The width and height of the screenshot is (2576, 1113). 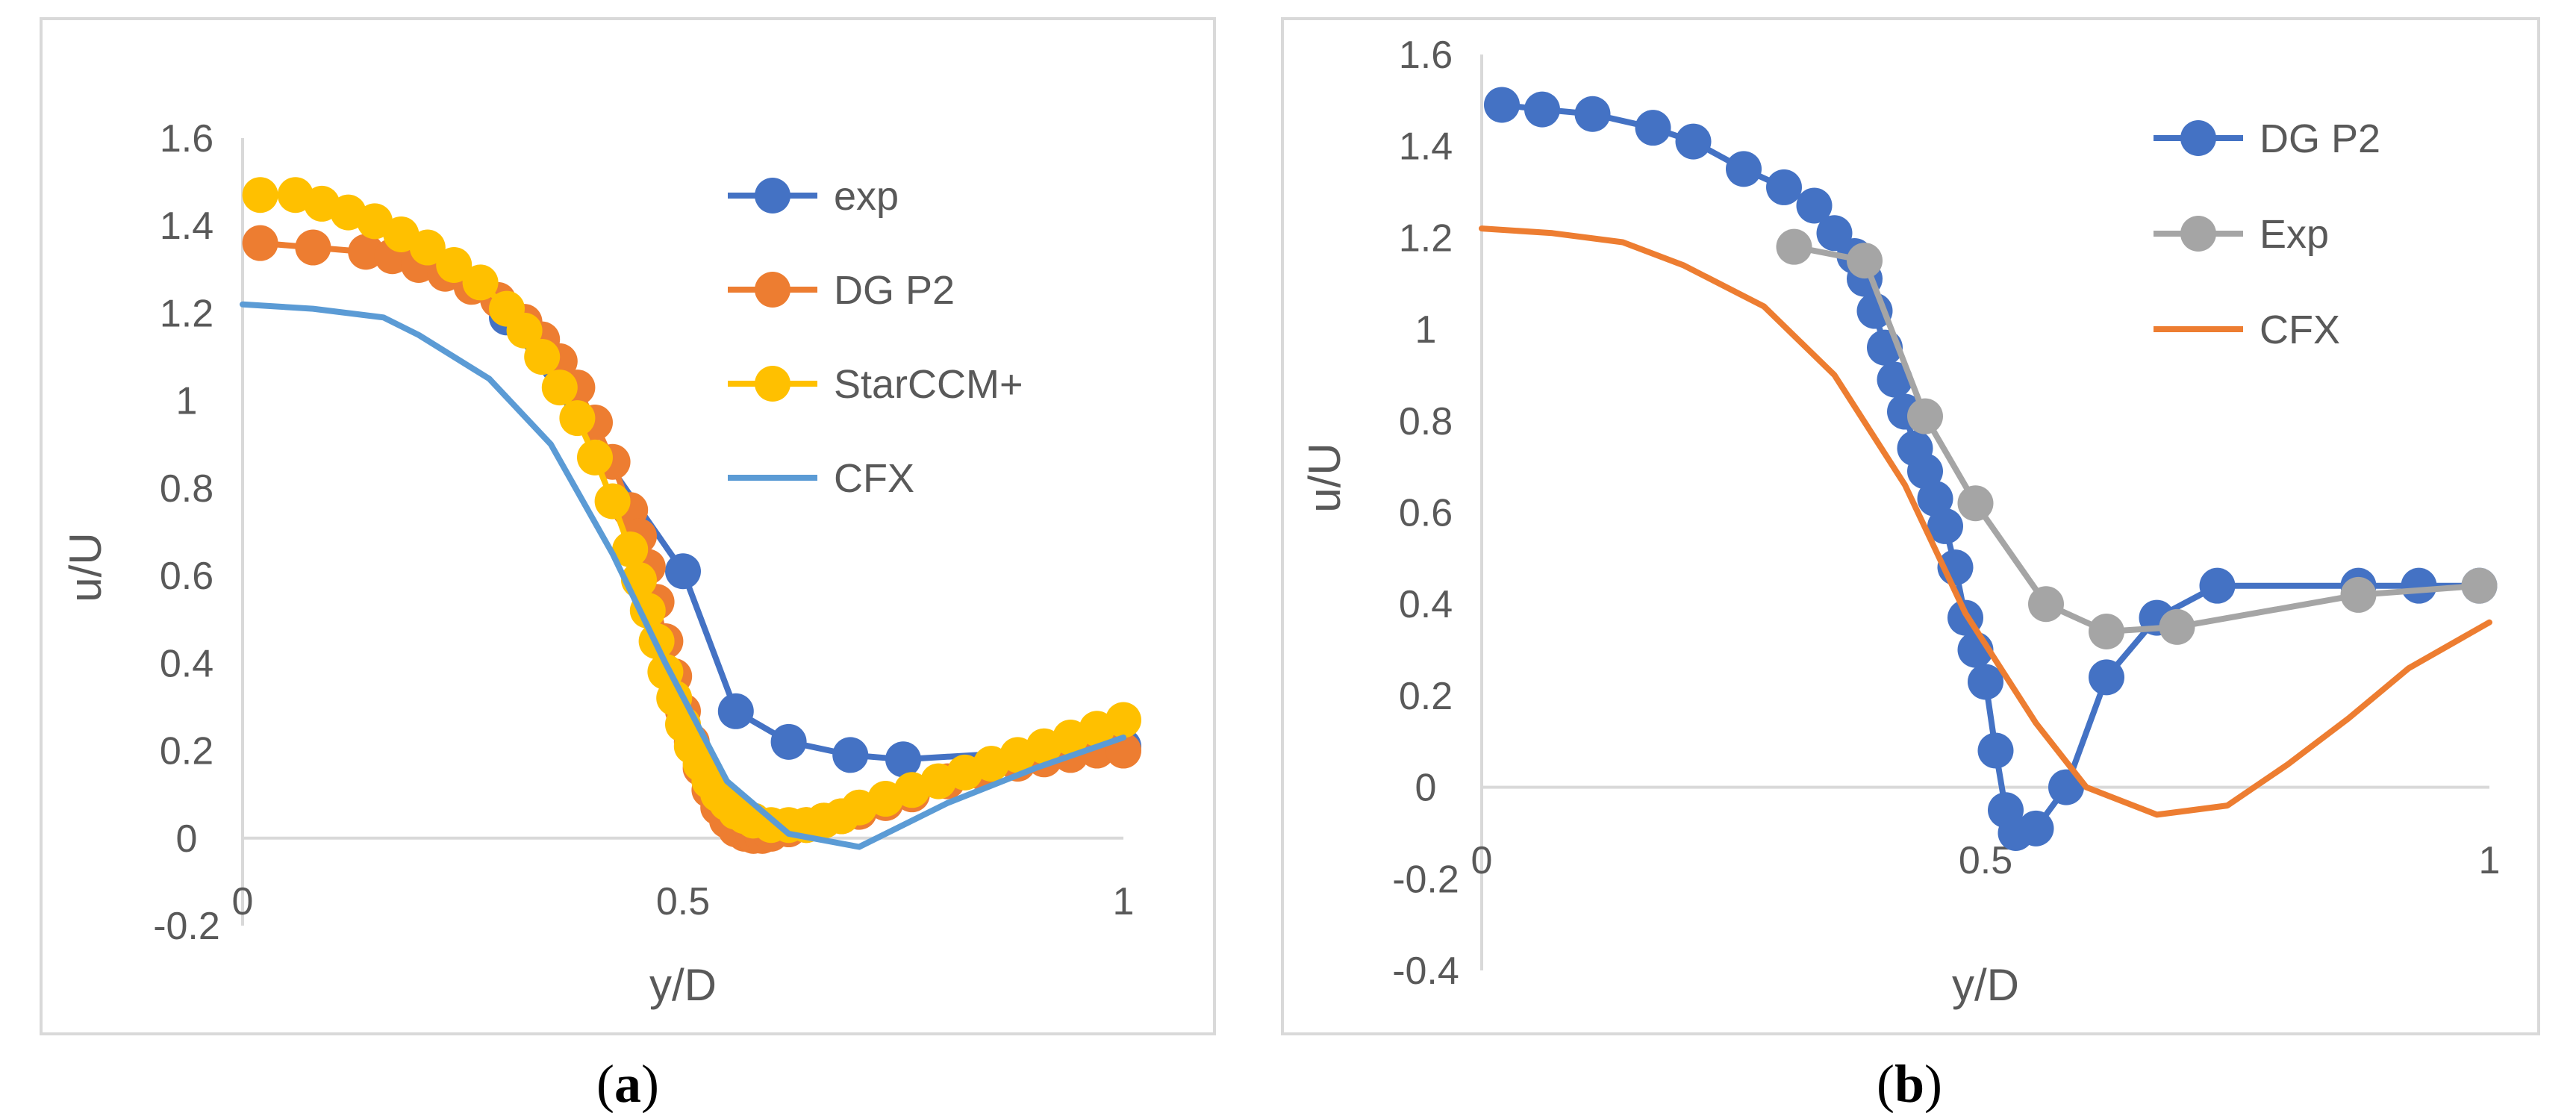 I want to click on panel-b-ytick-label: -0.2, so click(x=1425, y=879).